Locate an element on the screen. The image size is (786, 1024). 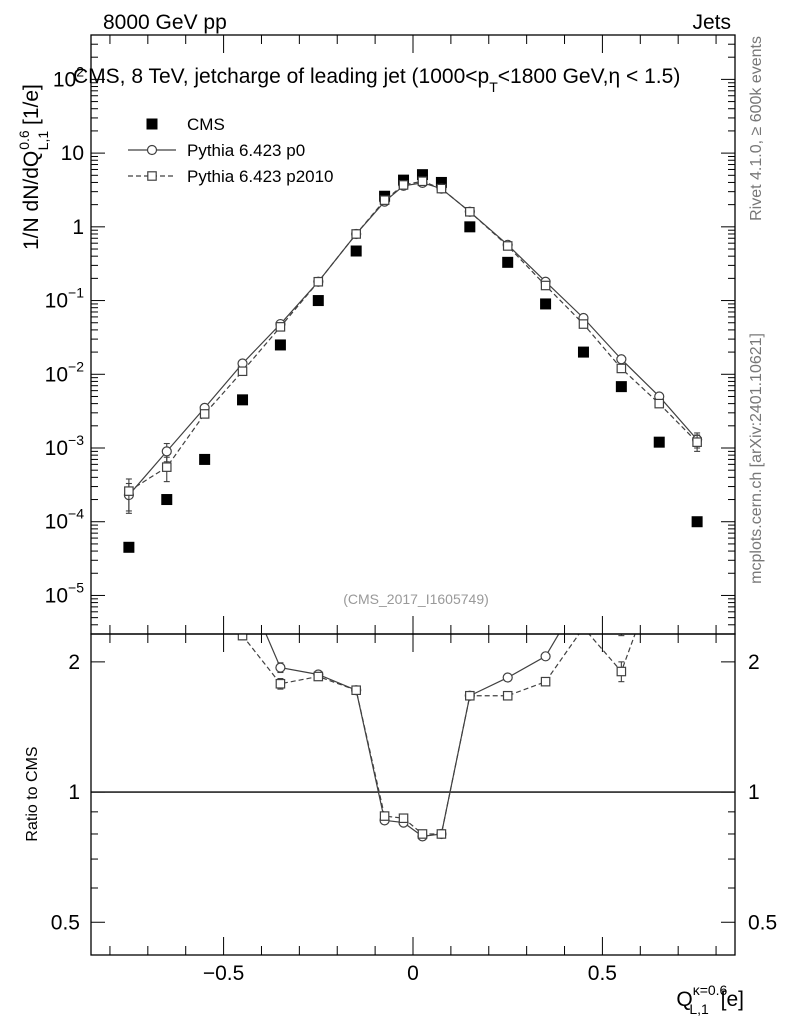
main-y-axis-label: 1/N dN/dQ0.6 L,1 [1/e] is located at coordinates (33, 167).